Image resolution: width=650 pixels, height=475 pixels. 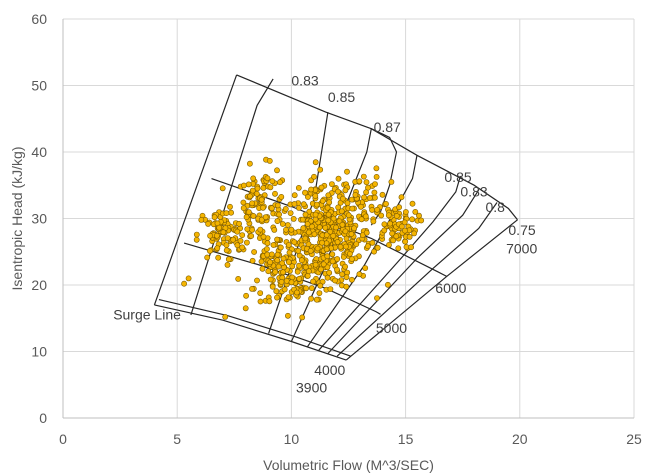 What do you see at coordinates (17, 219) in the screenshot?
I see `y-axis-title: Isentropic Head (kJ/kg)` at bounding box center [17, 219].